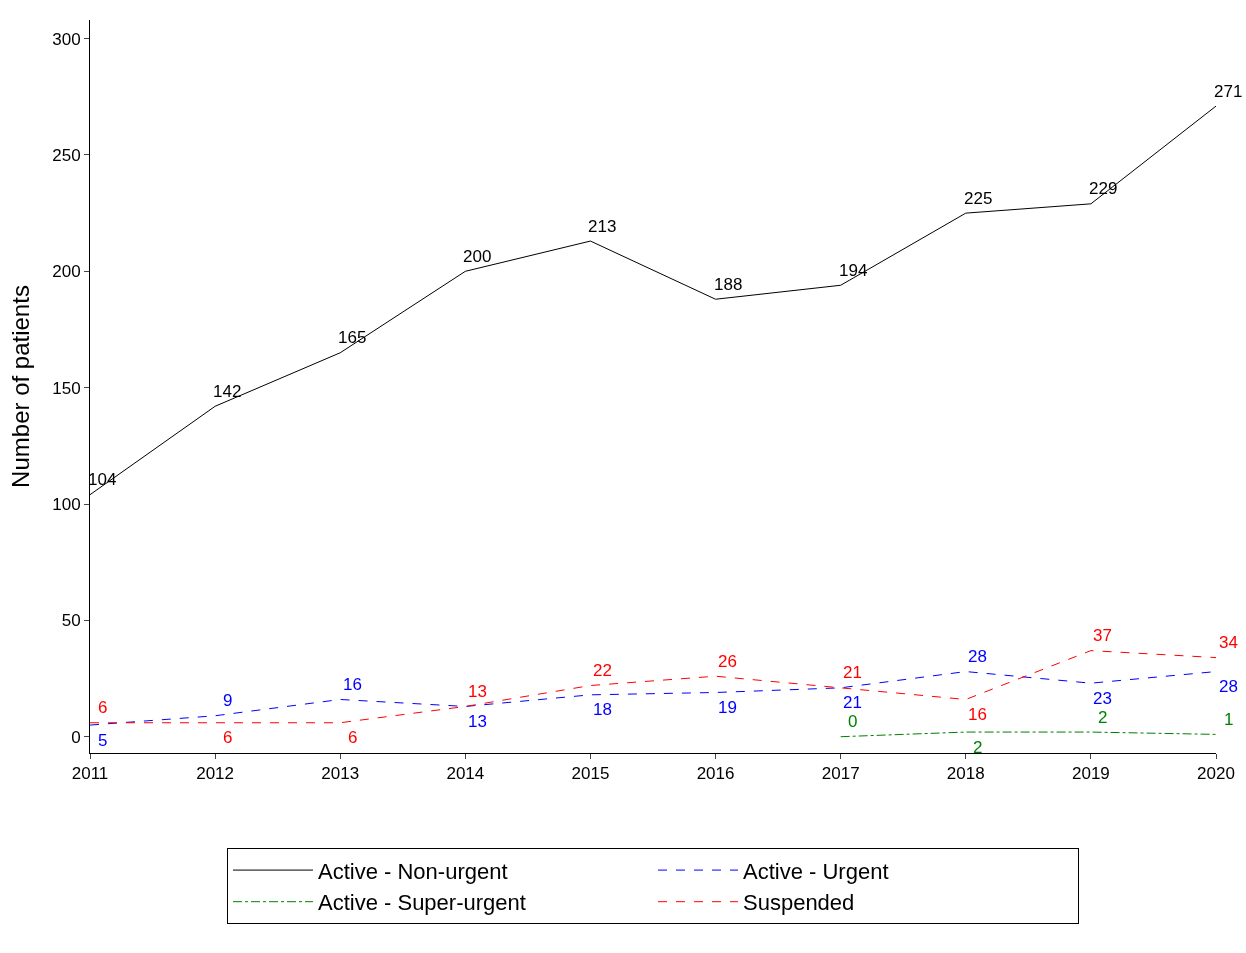 The image size is (1246, 953). Describe the element at coordinates (853, 270) in the screenshot. I see `data-label: 194` at that location.